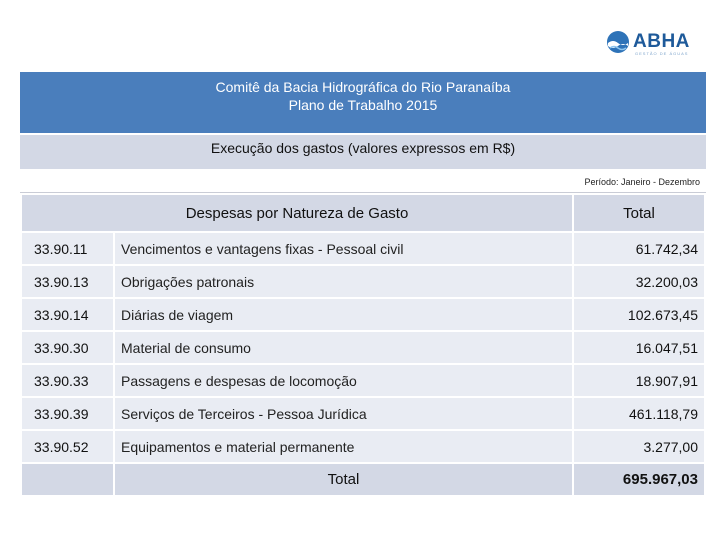 The image size is (720, 540). Describe the element at coordinates (343, 413) in the screenshot. I see `row-description: Serviços de Terceiros - Pessoa Jurídica` at that location.